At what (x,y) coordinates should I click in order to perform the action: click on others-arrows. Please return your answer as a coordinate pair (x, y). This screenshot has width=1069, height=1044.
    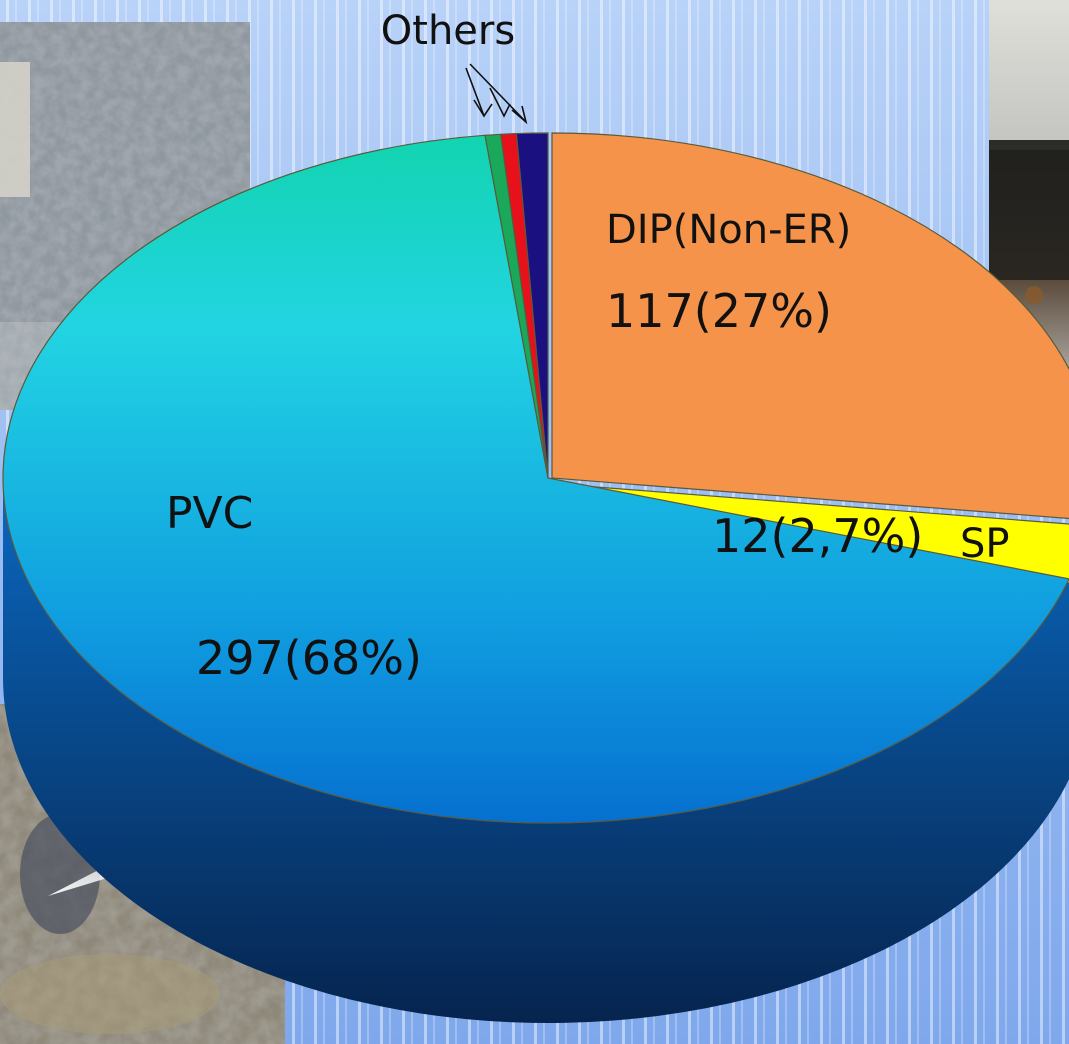
    Looking at the image, I should click on (496, 94).